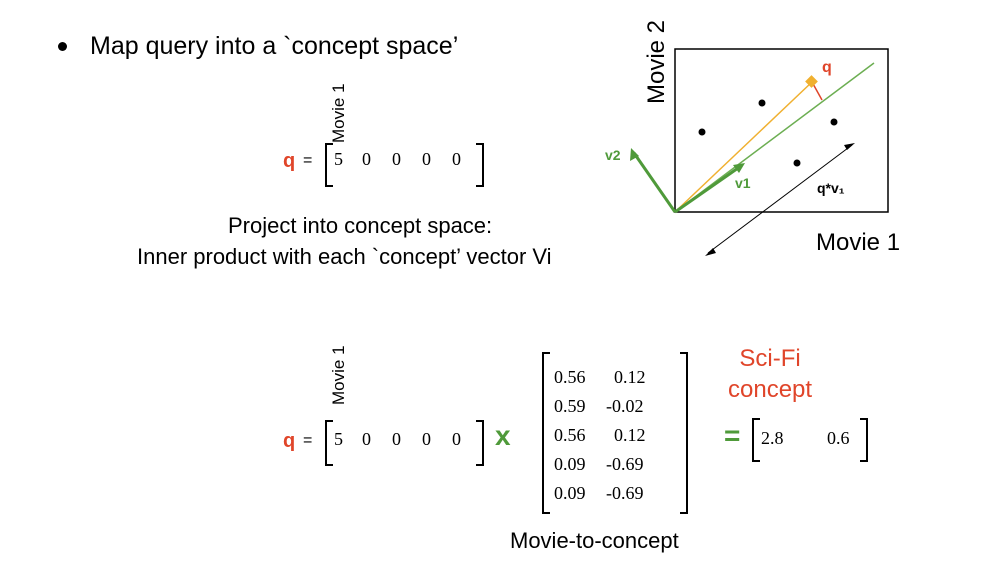 Image resolution: width=1000 pixels, height=572 pixels. What do you see at coordinates (599, 406) in the screenshot?
I see `matrix-row: 0.59 -0.02` at bounding box center [599, 406].